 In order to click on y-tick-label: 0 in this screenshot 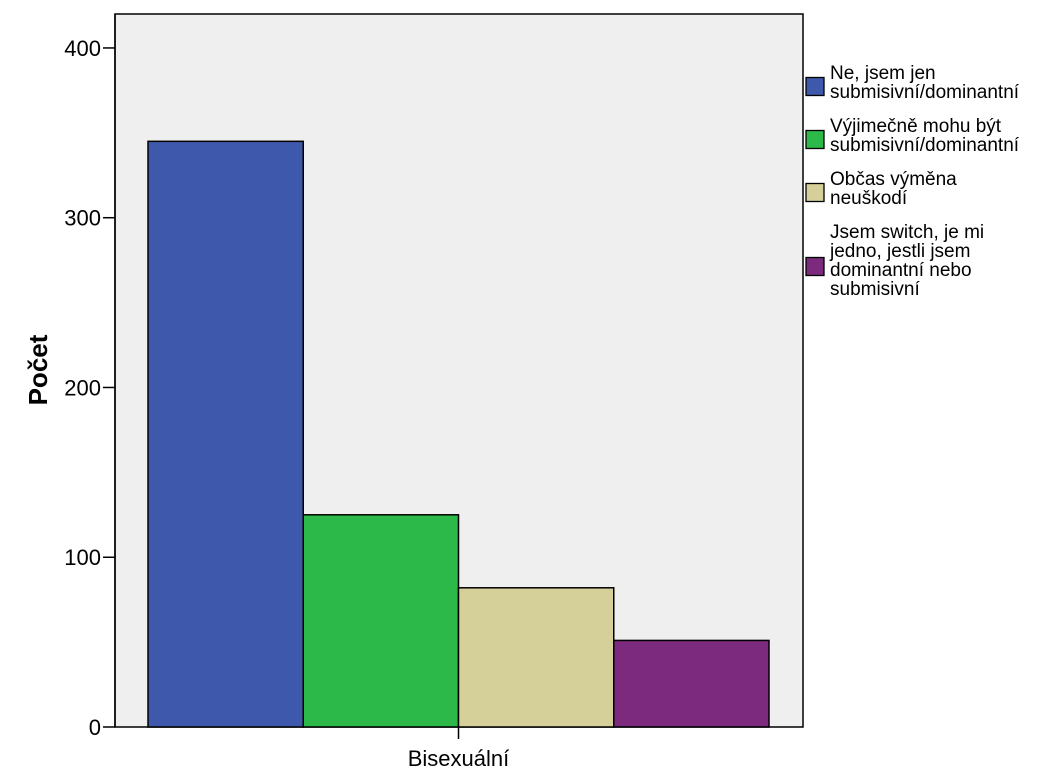, I will do `click(95, 727)`.